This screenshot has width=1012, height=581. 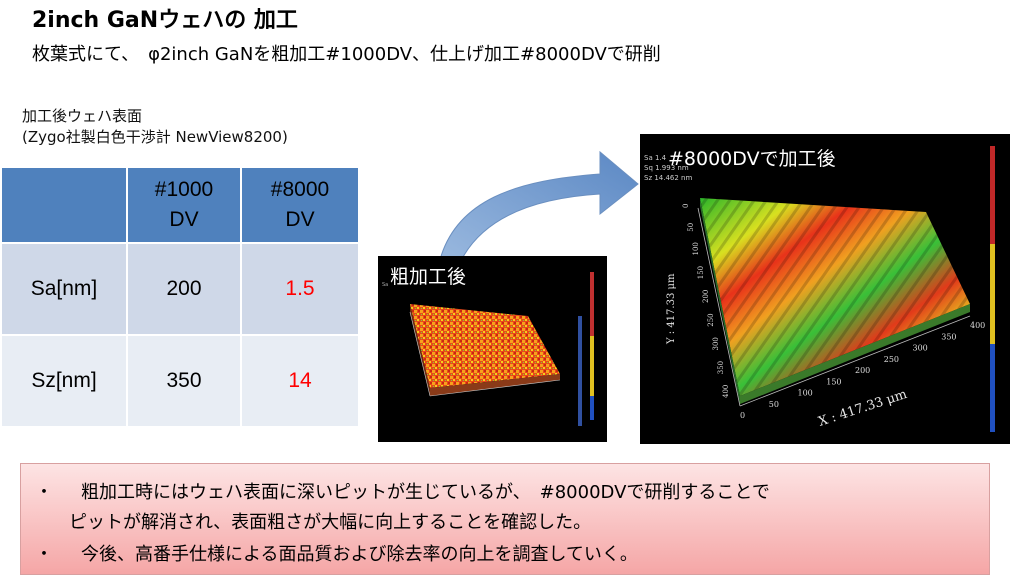 What do you see at coordinates (300, 381) in the screenshot?
I see `sz-8000-value: 14` at bounding box center [300, 381].